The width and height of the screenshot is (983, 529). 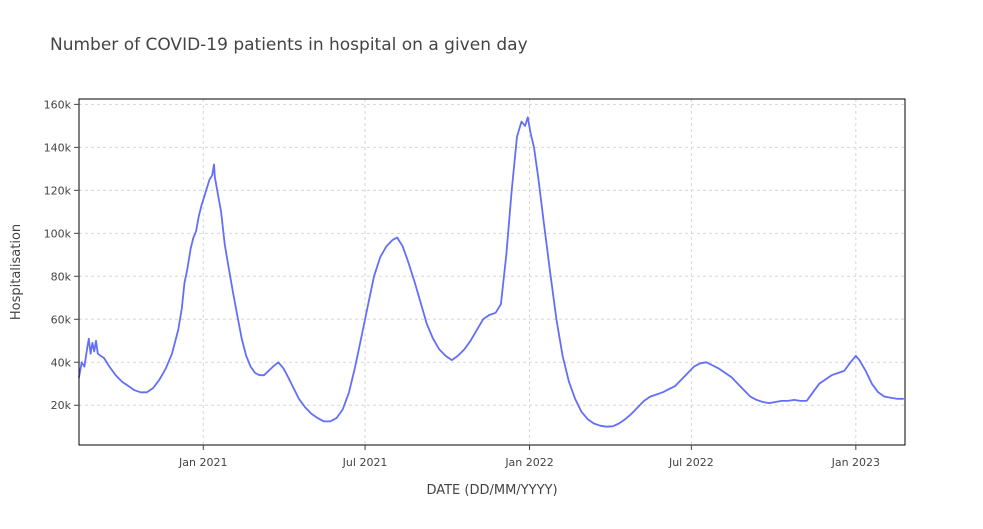 What do you see at coordinates (58, 147) in the screenshot?
I see `y-tick-label: 140k` at bounding box center [58, 147].